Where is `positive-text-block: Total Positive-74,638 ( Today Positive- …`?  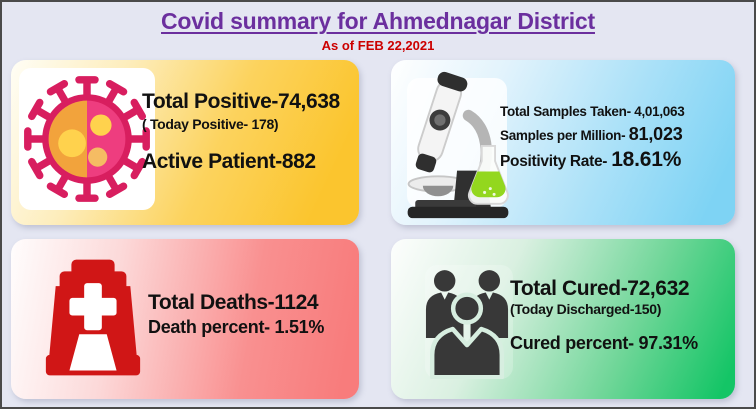
positive-text-block: Total Positive-74,638 ( Today Positive- … is located at coordinates (241, 132).